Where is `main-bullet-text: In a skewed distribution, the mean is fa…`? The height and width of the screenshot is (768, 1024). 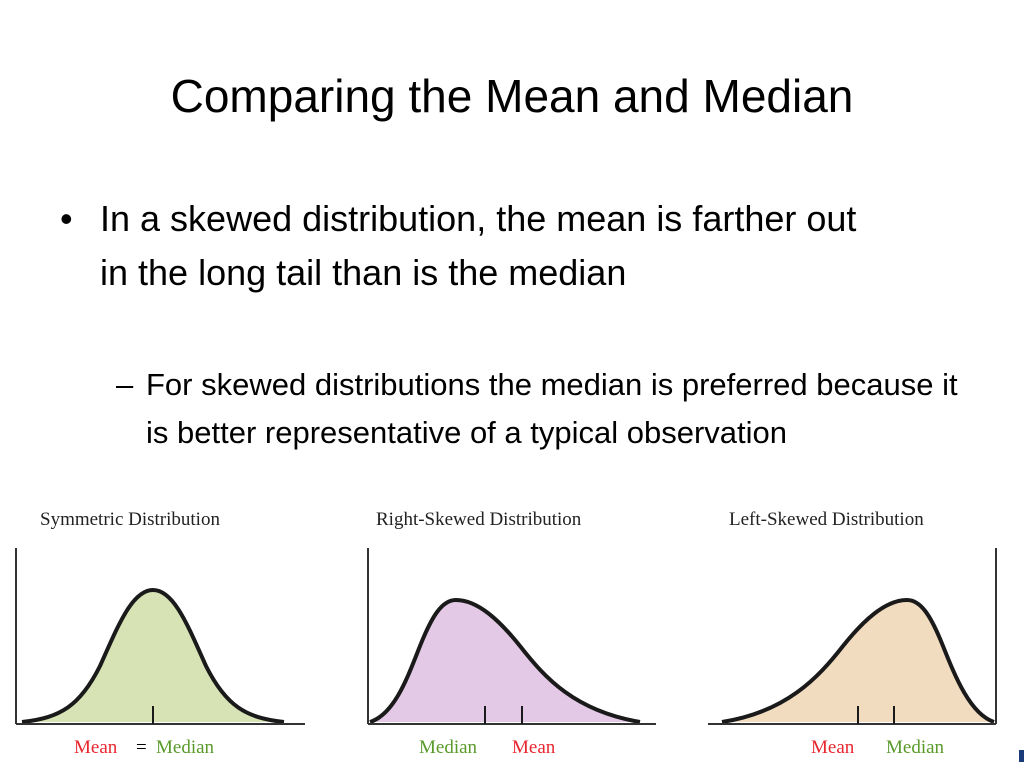
main-bullet-text: In a skewed distribution, the mean is fa… is located at coordinates (478, 245).